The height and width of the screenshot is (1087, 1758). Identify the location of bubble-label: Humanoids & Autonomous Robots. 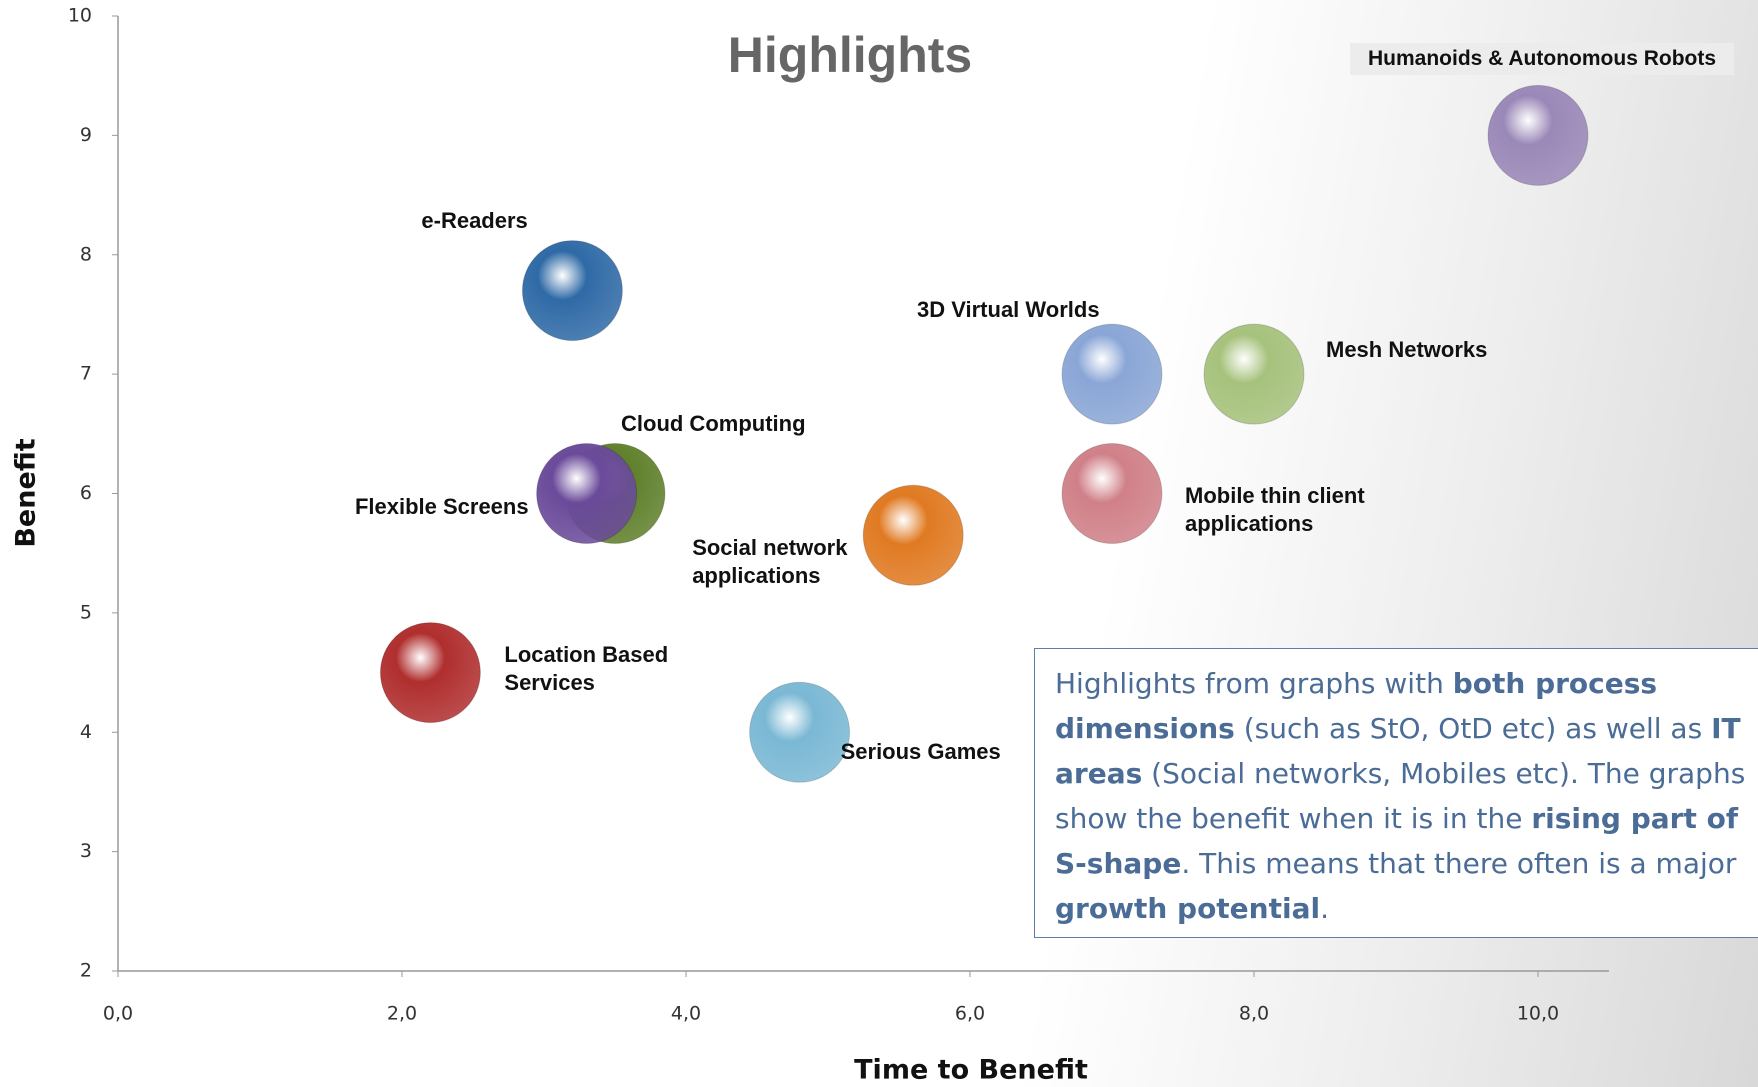
(1542, 59).